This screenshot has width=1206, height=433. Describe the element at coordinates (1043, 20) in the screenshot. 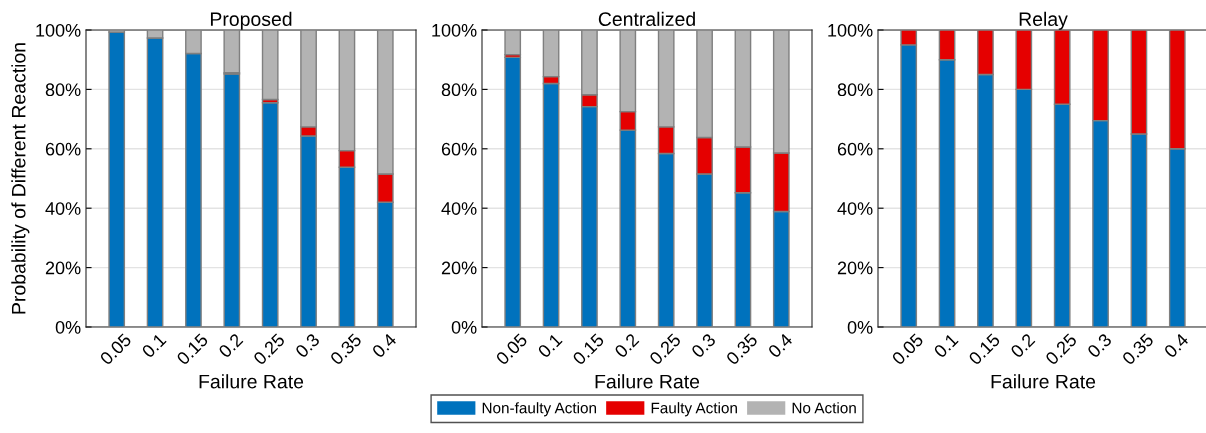

I see `chart-title: Relay` at that location.